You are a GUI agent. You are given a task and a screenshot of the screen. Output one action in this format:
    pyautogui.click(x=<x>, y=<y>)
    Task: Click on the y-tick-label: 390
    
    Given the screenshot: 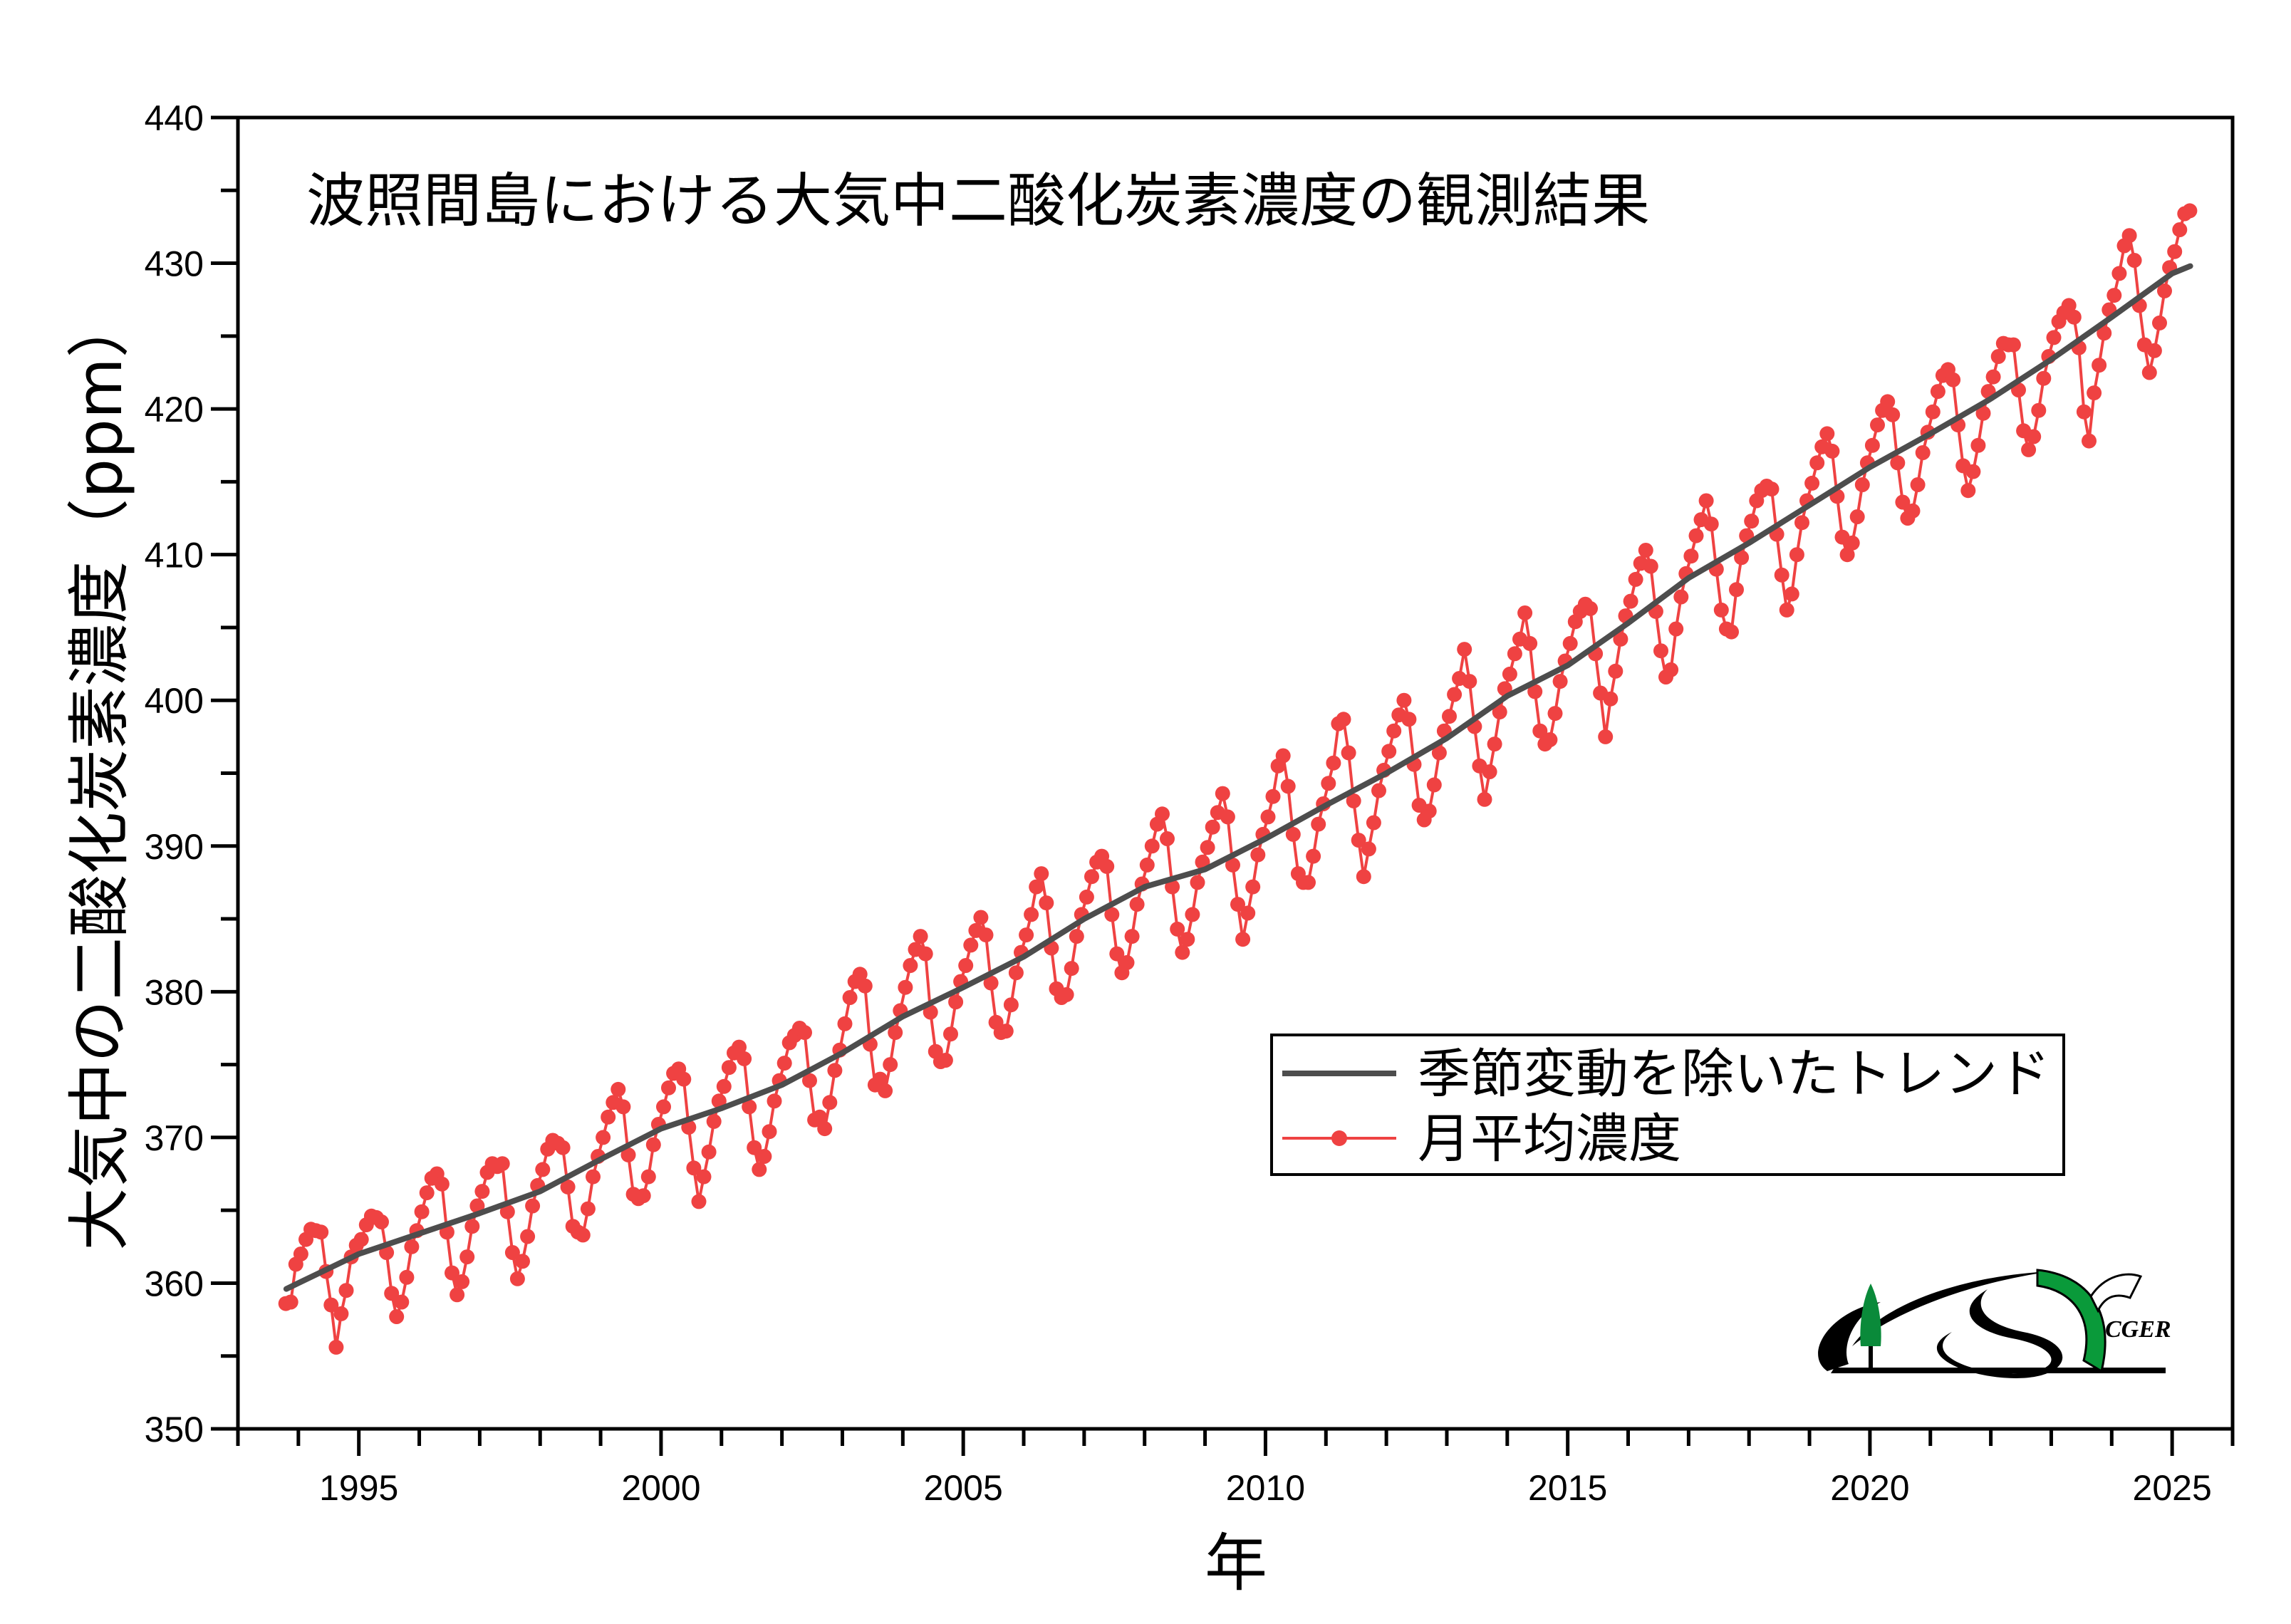 What is the action you would take?
    pyautogui.click(x=174, y=847)
    